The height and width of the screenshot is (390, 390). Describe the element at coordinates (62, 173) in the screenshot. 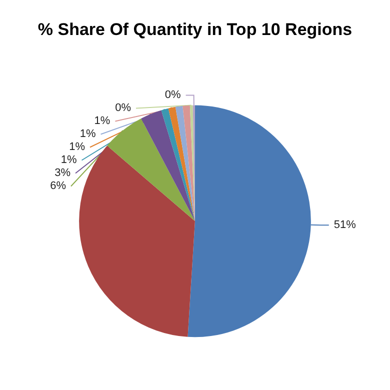

I see `data-label: 3%` at that location.